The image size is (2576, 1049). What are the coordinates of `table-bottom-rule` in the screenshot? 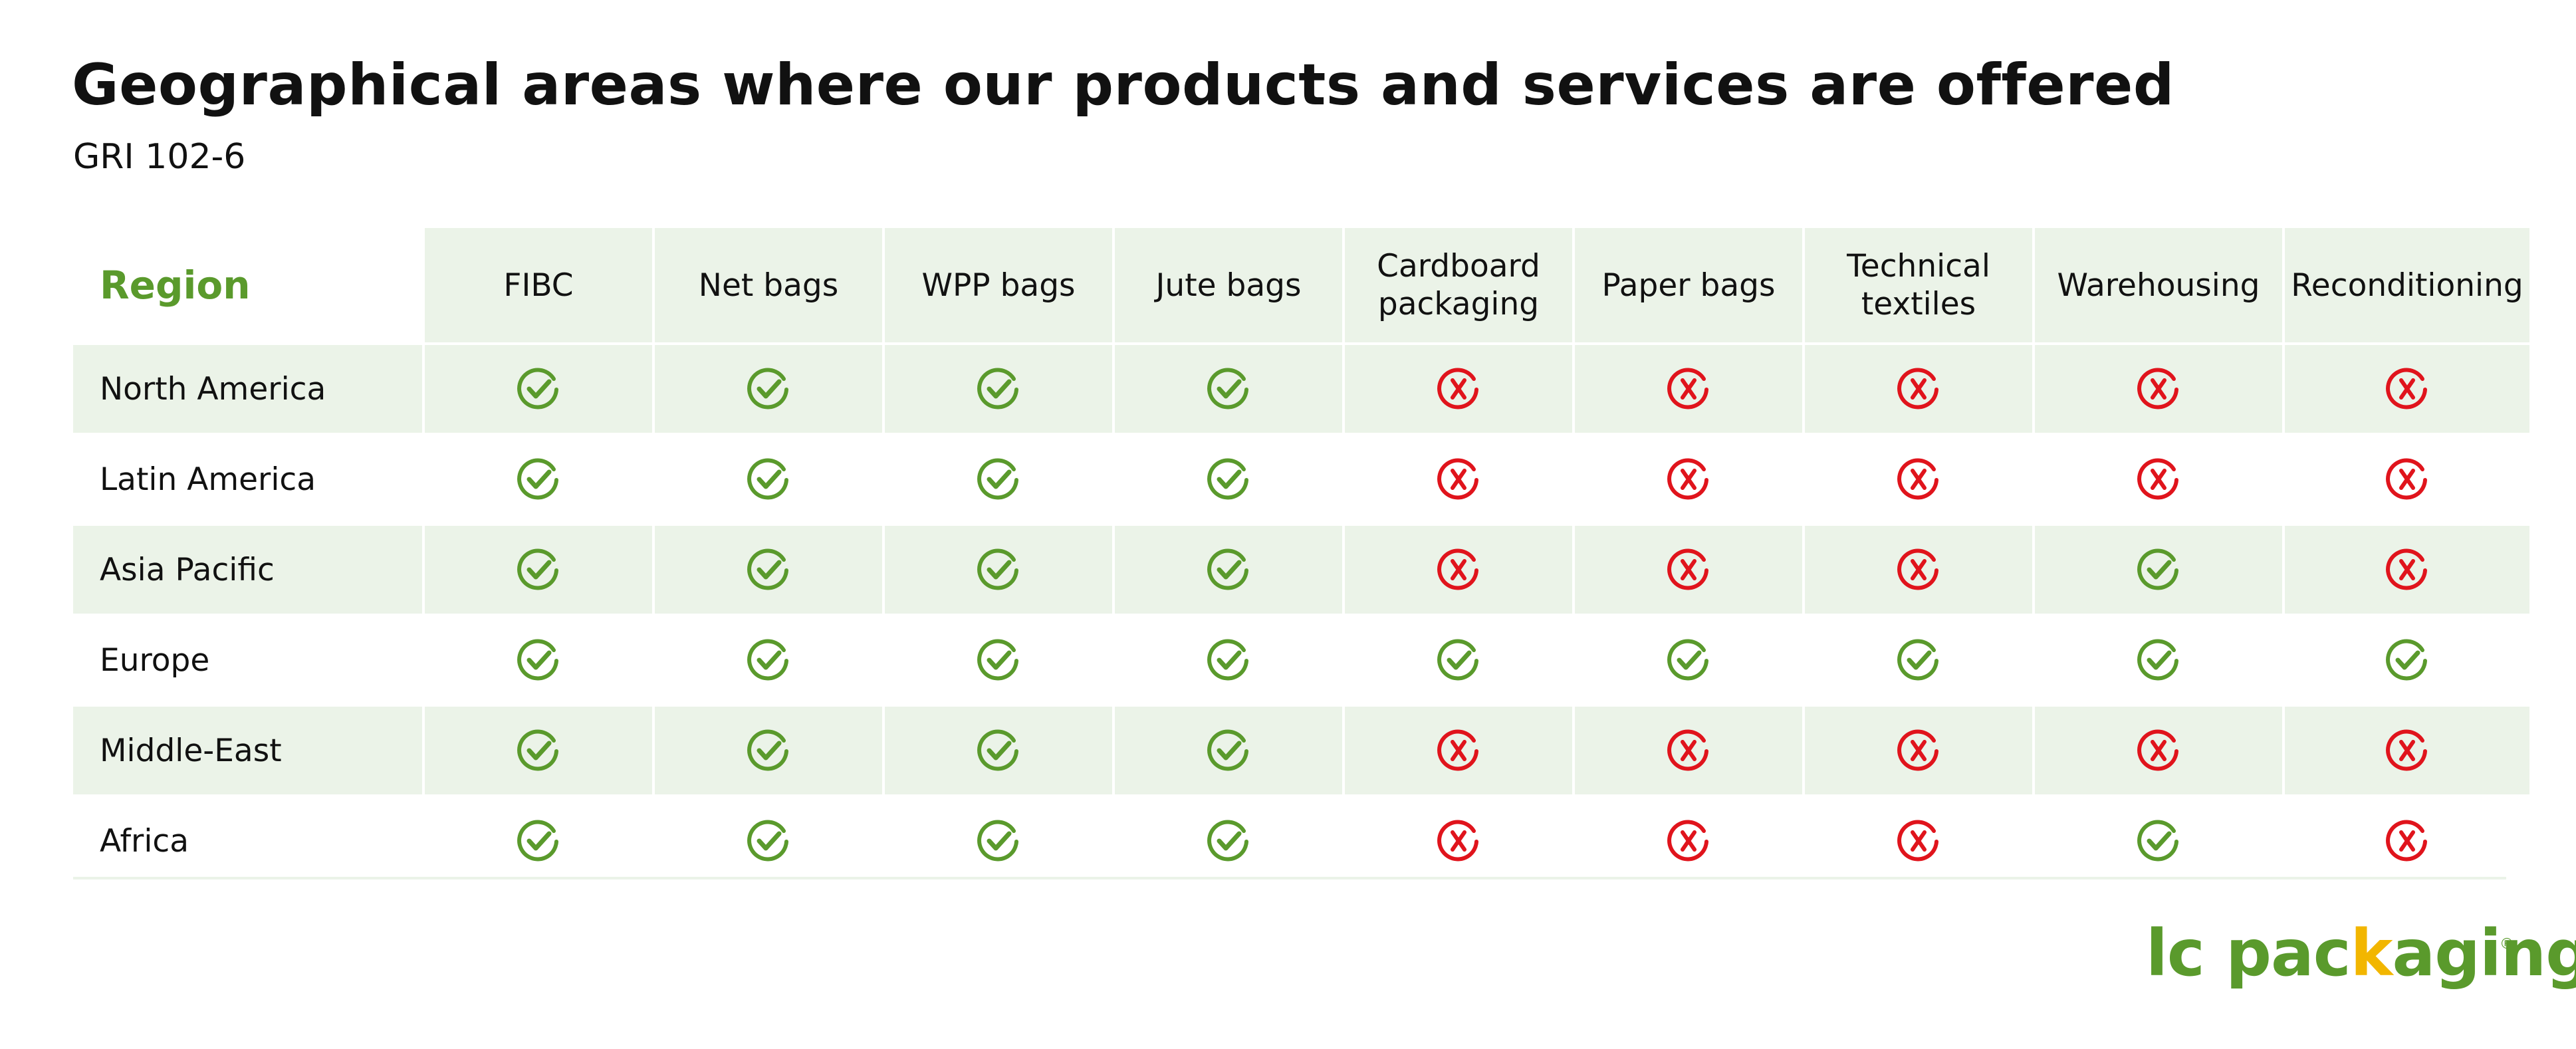 It's located at (1289, 878).